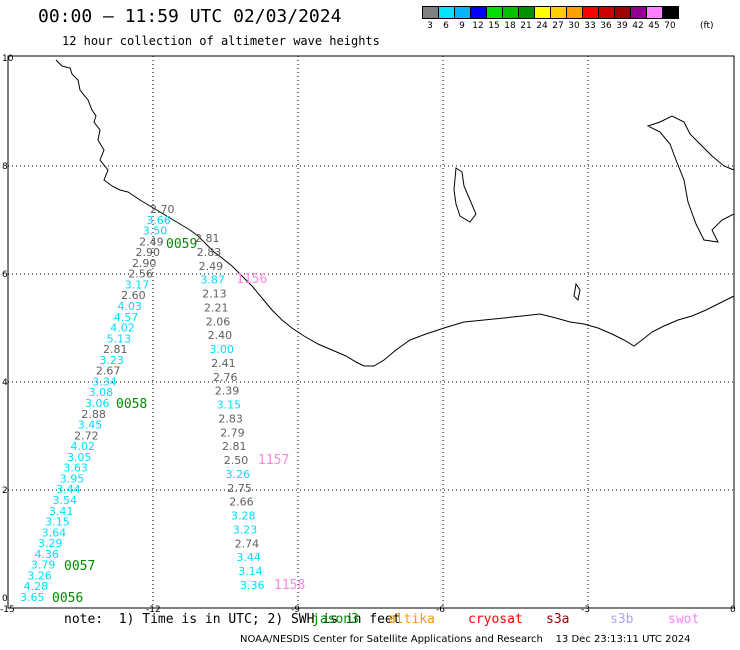  Describe the element at coordinates (108, 371) in the screenshot. I see `swh-value: 2.67` at that location.